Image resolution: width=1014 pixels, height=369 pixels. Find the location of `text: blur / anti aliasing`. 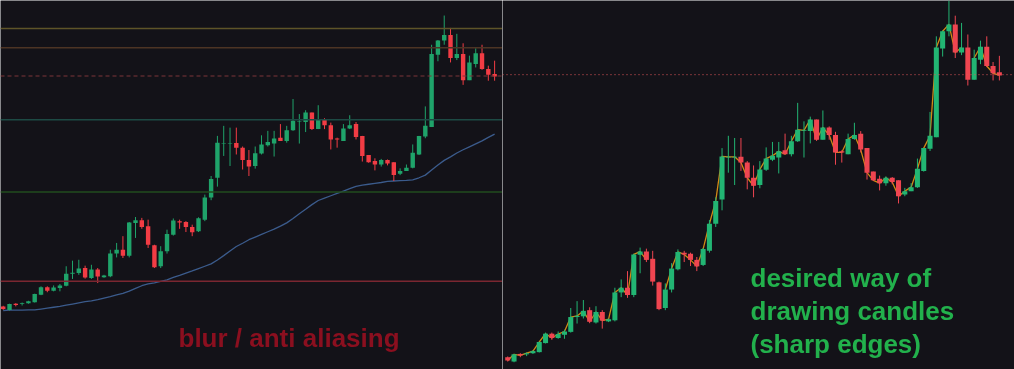

text: blur / anti aliasing is located at coordinates (289, 337).